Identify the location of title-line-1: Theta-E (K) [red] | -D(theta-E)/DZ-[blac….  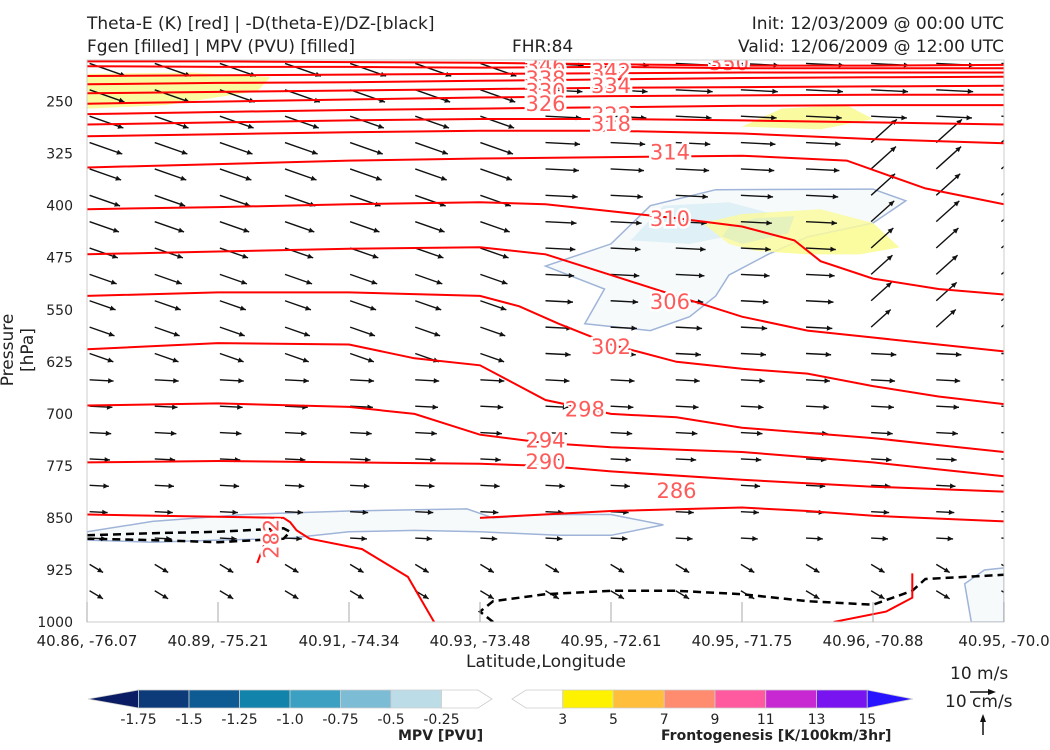
(261, 24).